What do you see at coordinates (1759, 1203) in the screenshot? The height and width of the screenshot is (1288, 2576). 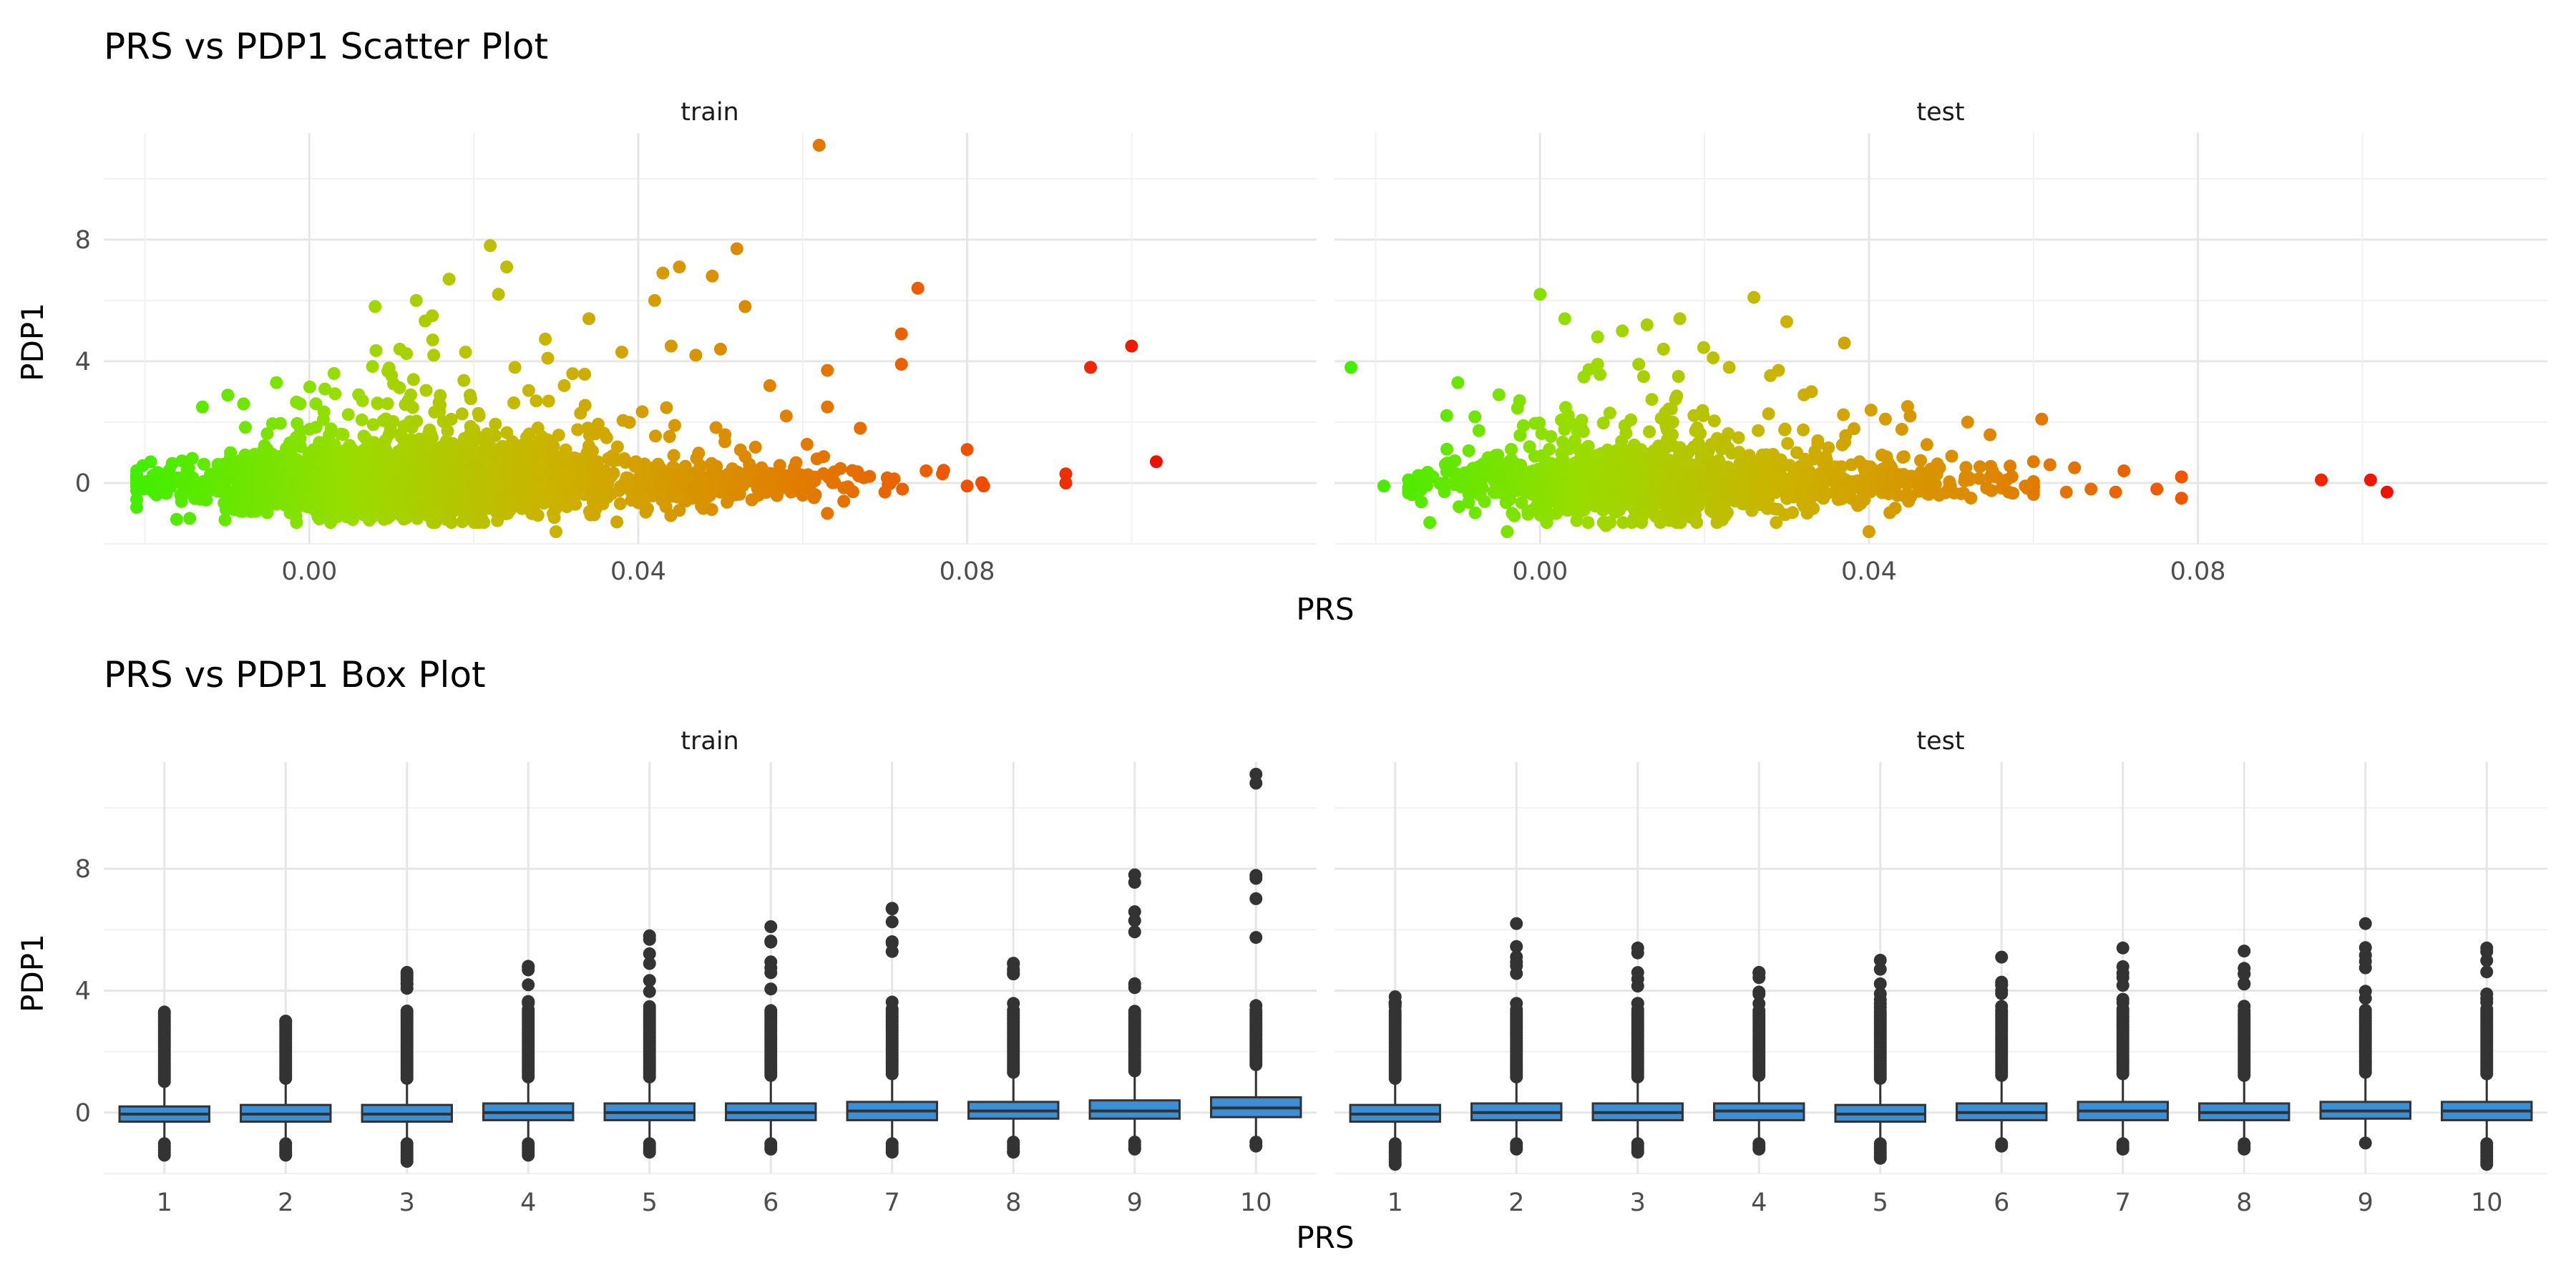 I see `box-test-x-tick-label: 4` at bounding box center [1759, 1203].